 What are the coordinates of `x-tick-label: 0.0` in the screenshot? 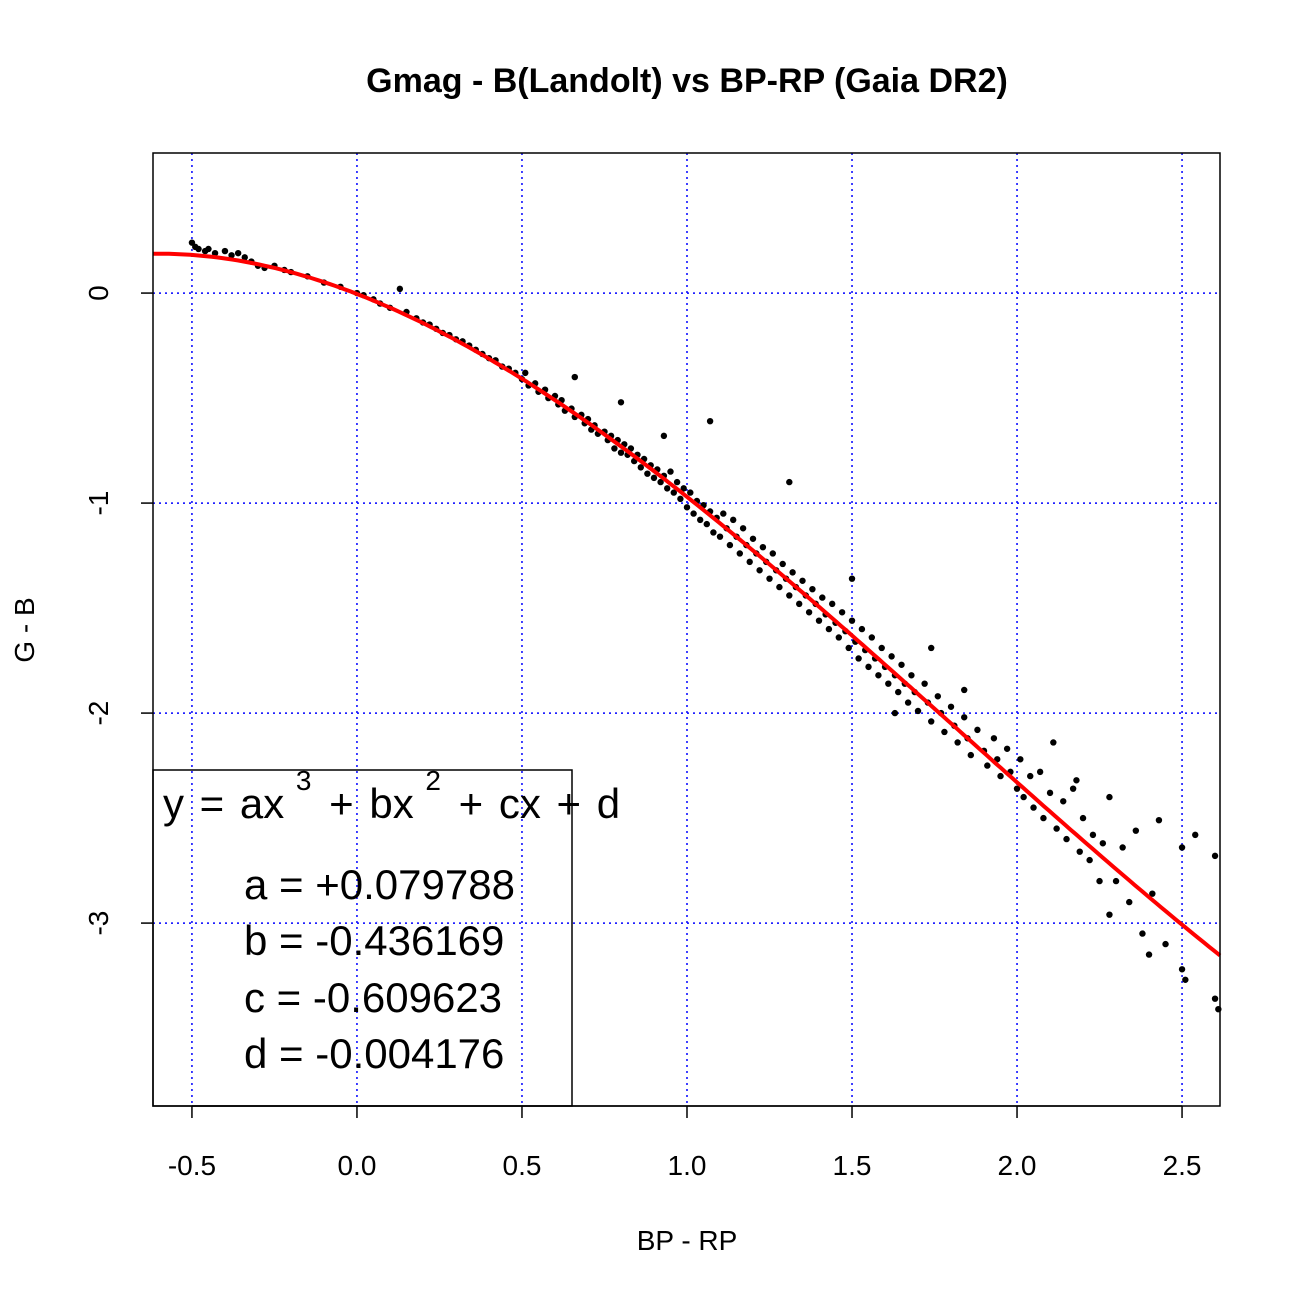 It's located at (356, 1165).